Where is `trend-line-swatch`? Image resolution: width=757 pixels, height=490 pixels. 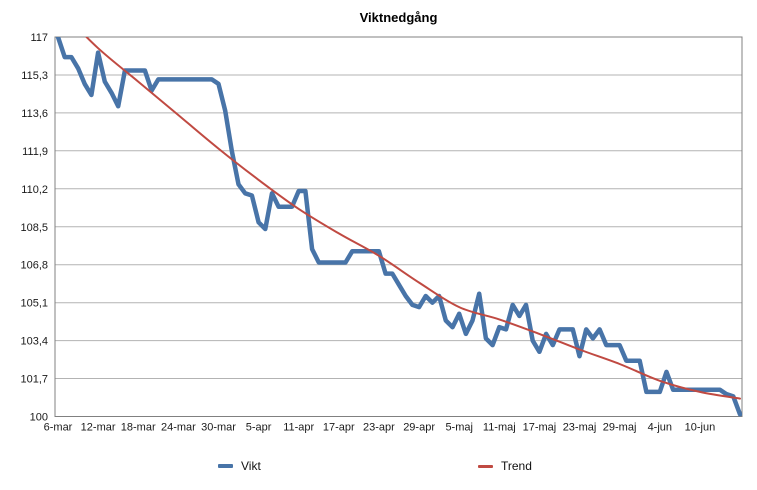 trend-line-swatch is located at coordinates (485, 466).